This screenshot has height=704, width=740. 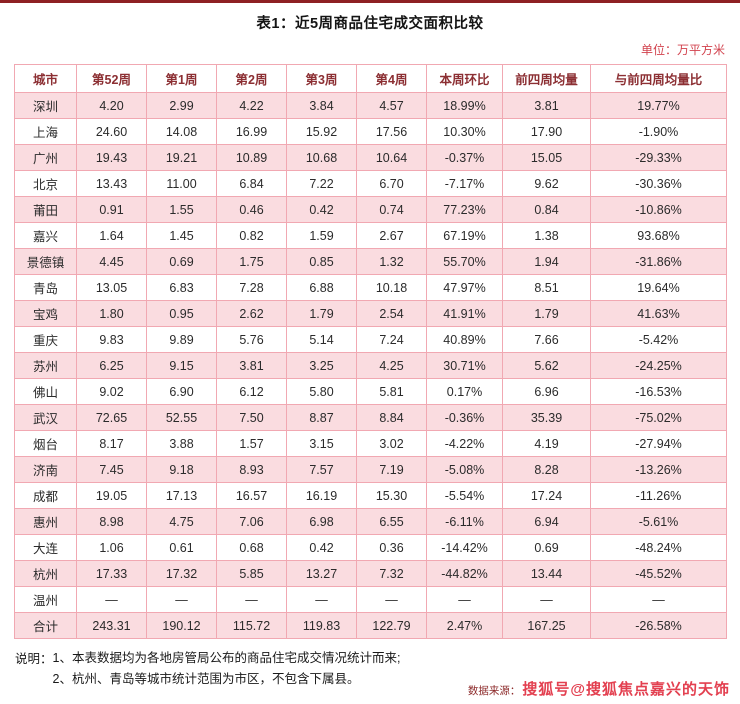 What do you see at coordinates (658, 443) in the screenshot?
I see `value-cell: -27.94%` at bounding box center [658, 443].